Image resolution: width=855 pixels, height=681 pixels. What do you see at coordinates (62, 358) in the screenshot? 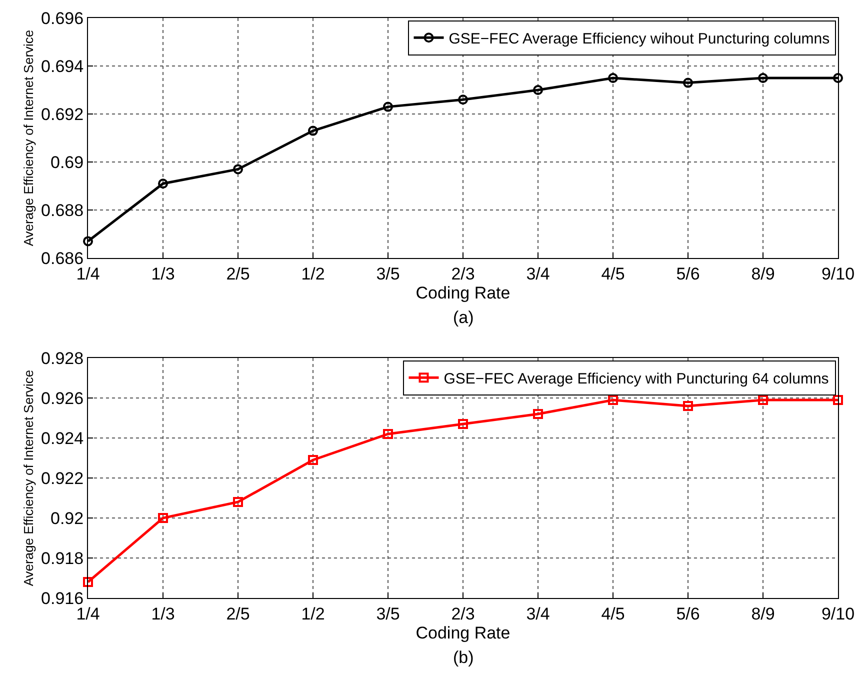
I see `y-tick-label: 0.928` at bounding box center [62, 358].